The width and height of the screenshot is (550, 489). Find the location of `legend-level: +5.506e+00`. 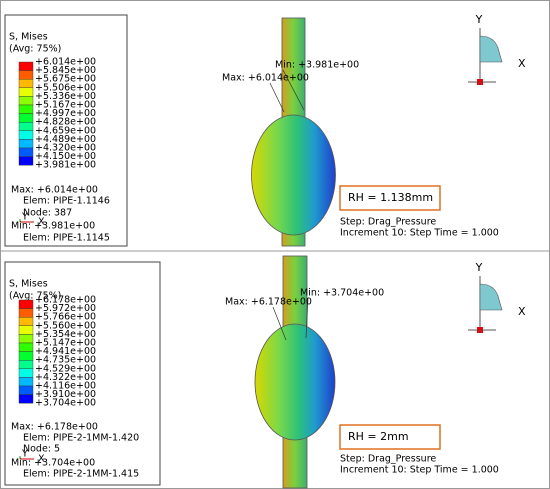

legend-level: +5.506e+00 is located at coordinates (65, 87).